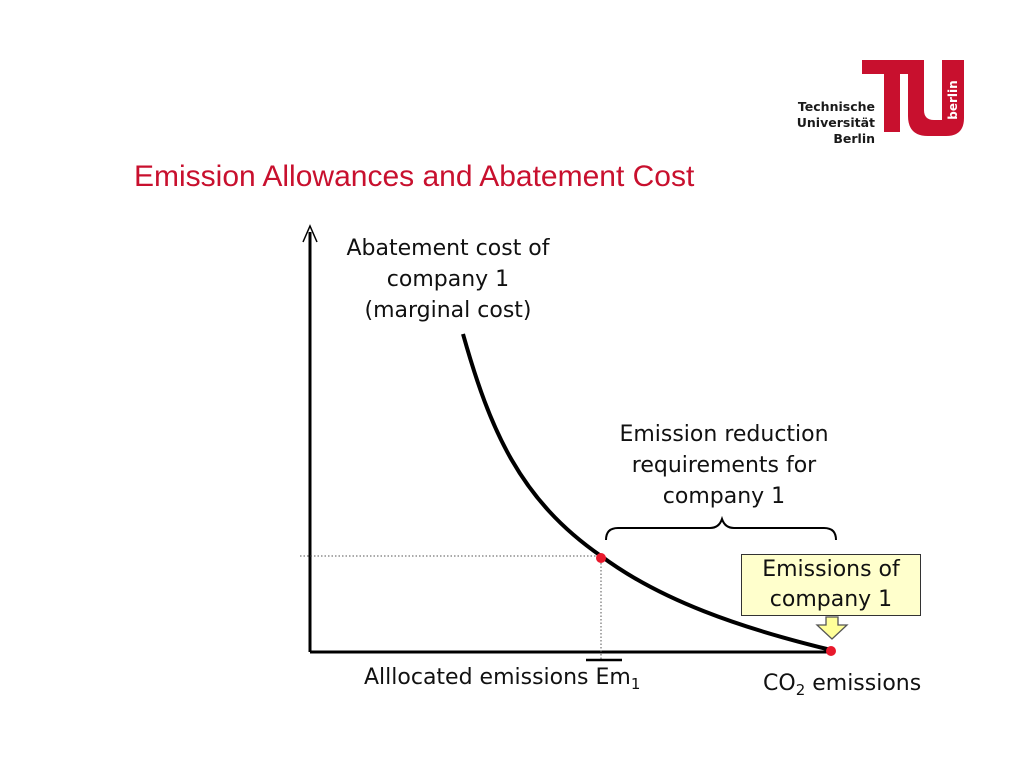 This screenshot has width=1024, height=768. What do you see at coordinates (832, 628) in the screenshot?
I see `emissions-arrow` at bounding box center [832, 628].